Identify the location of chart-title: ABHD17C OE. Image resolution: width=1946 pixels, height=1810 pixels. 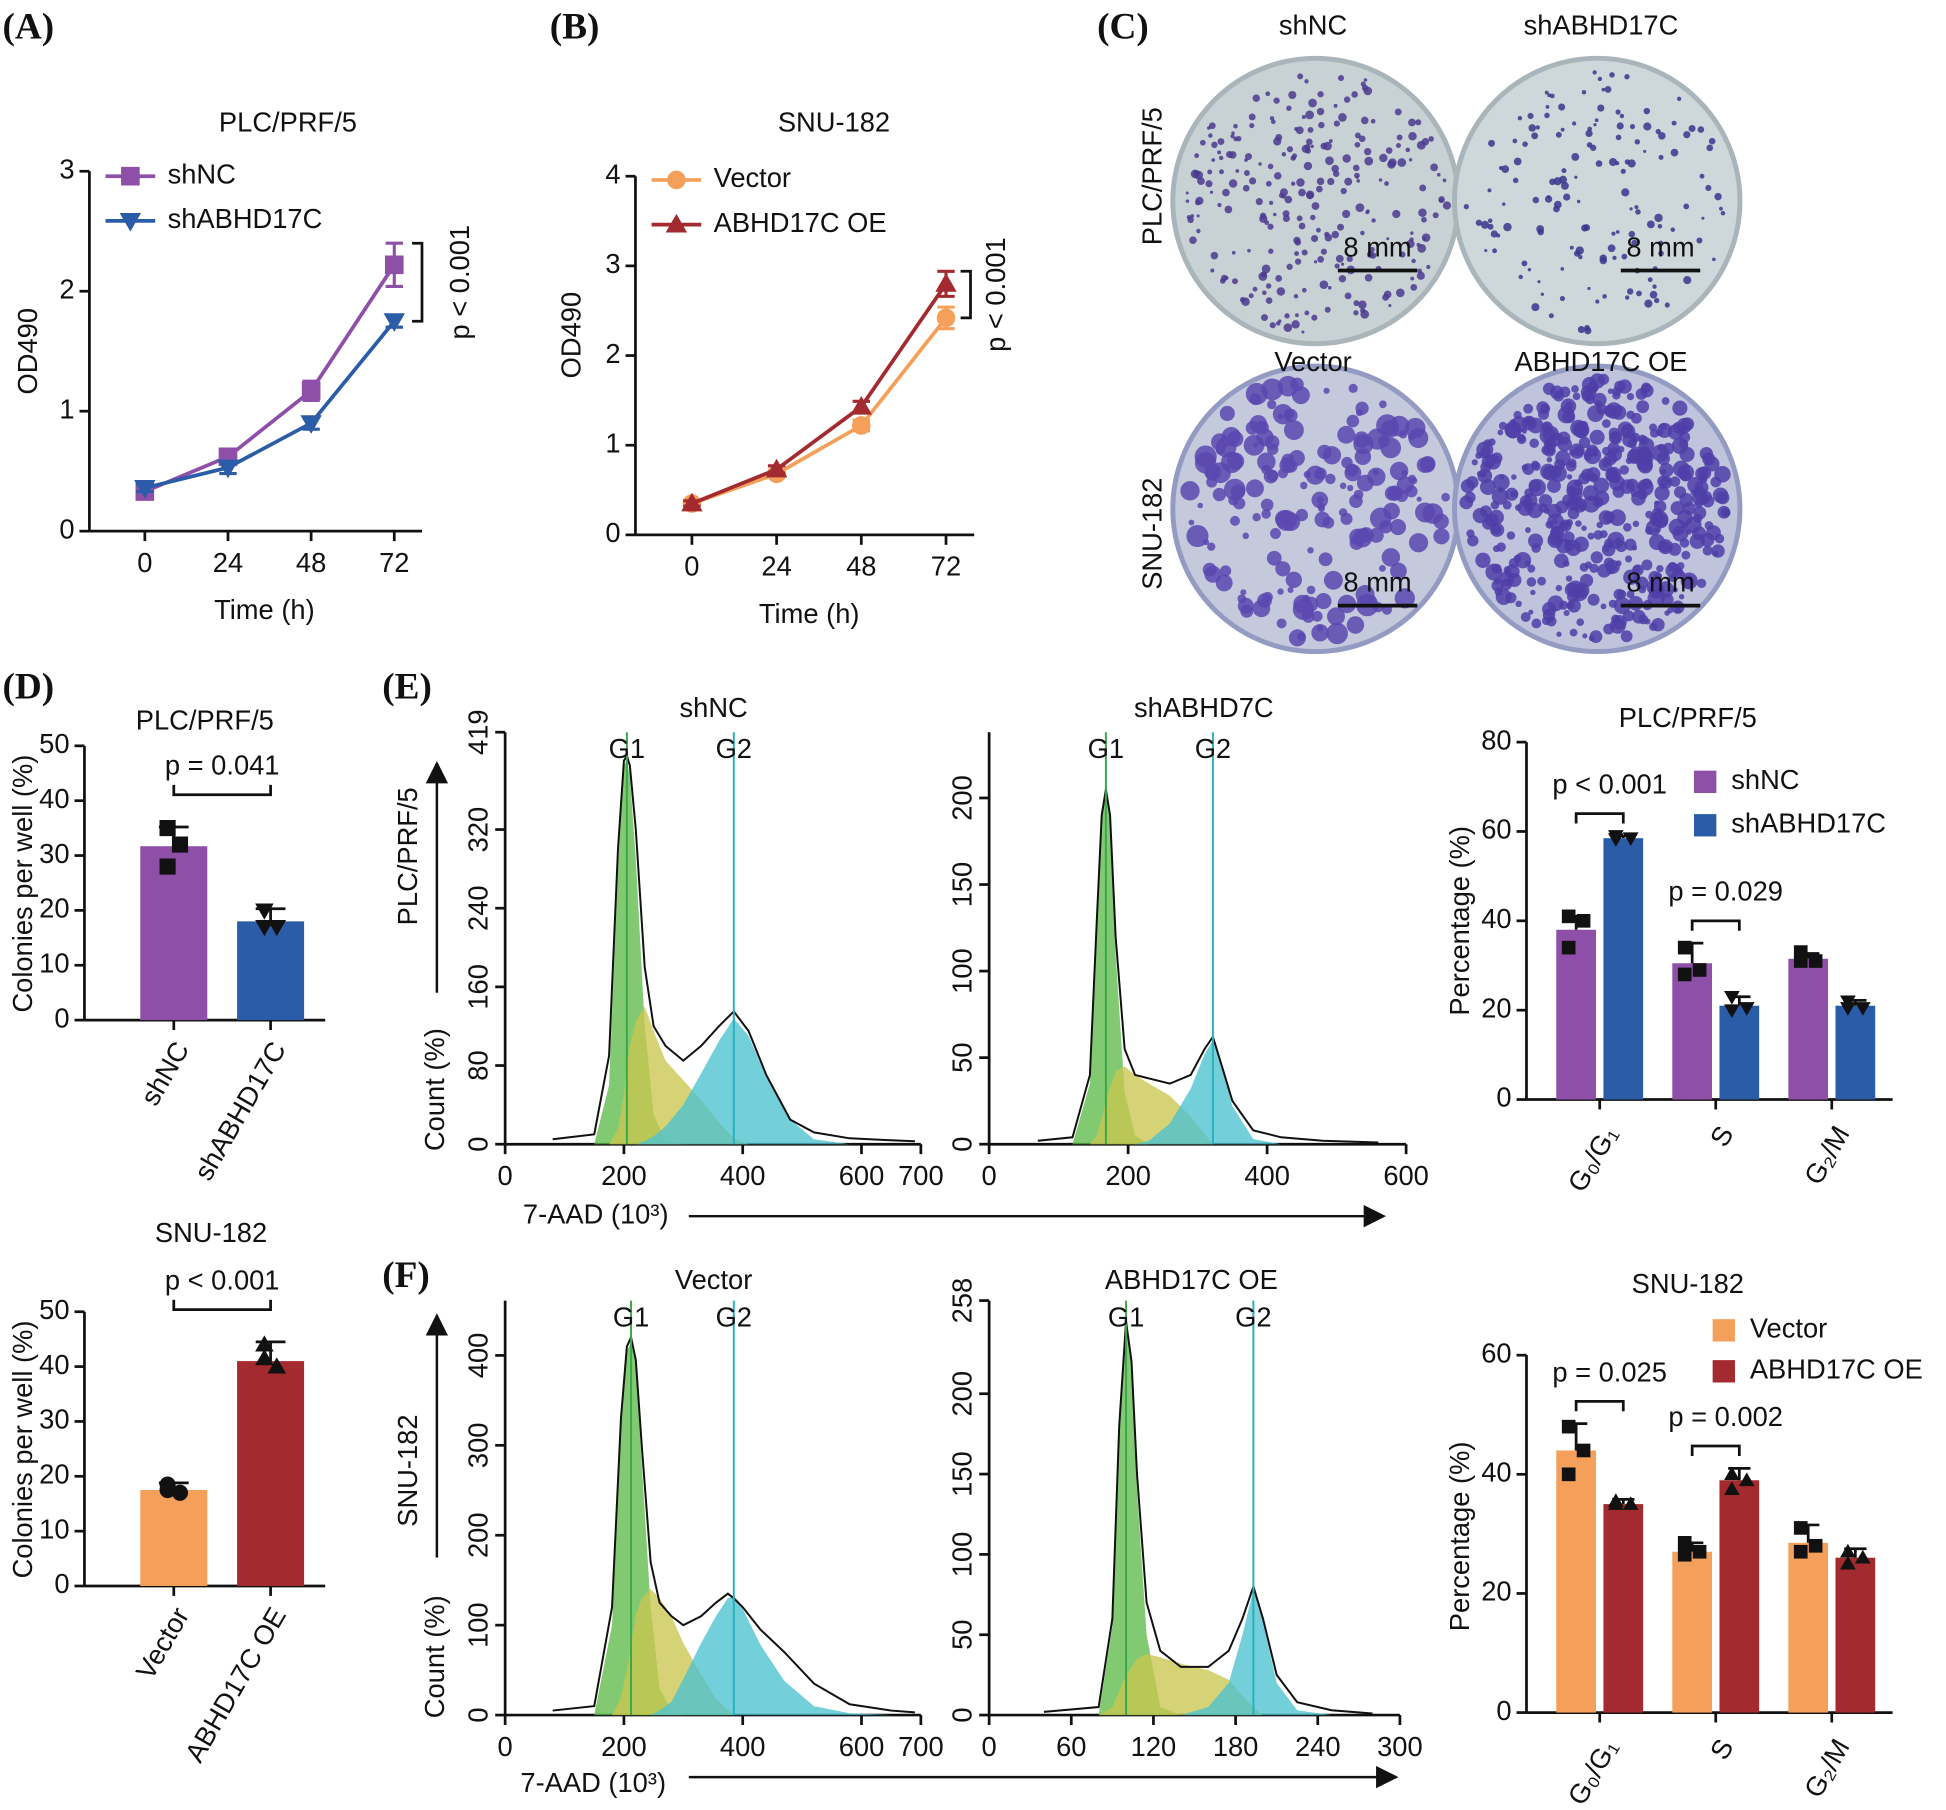
(1191, 1279).